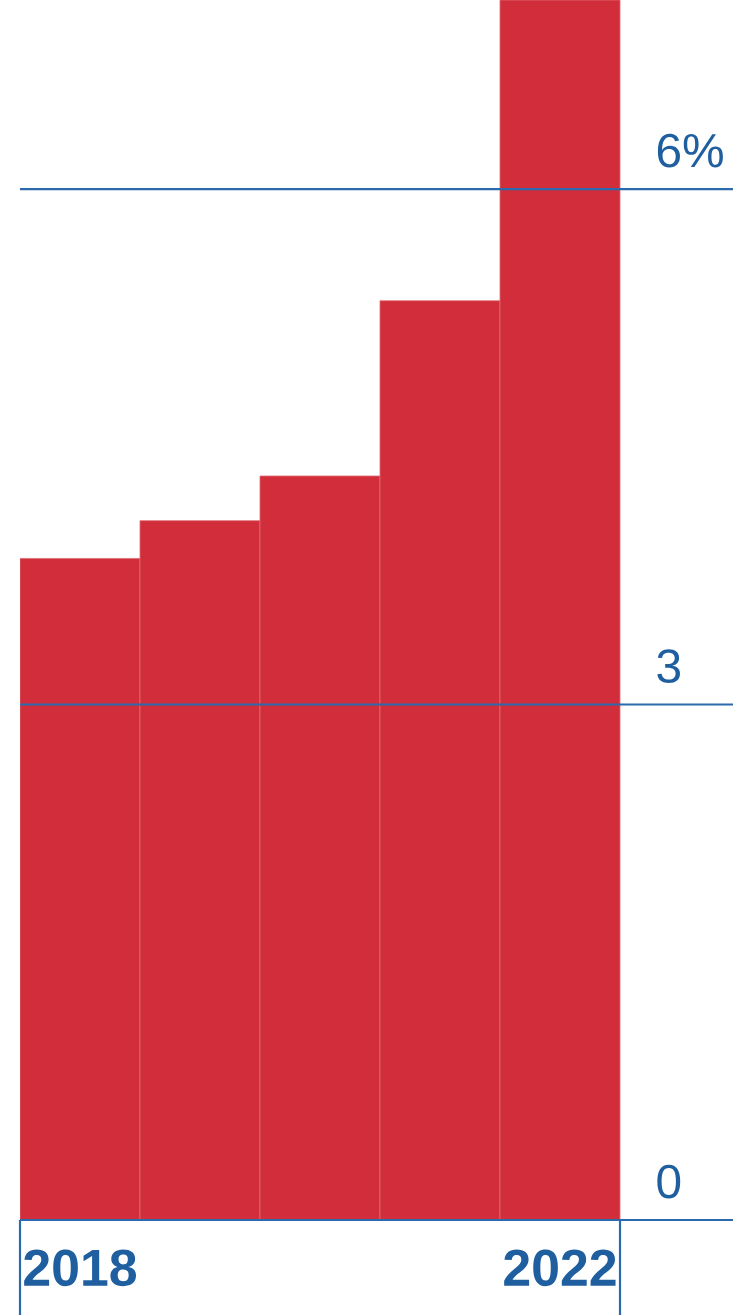 The height and width of the screenshot is (1315, 733). What do you see at coordinates (80, 1268) in the screenshot?
I see `x-tick-label: 2018` at bounding box center [80, 1268].